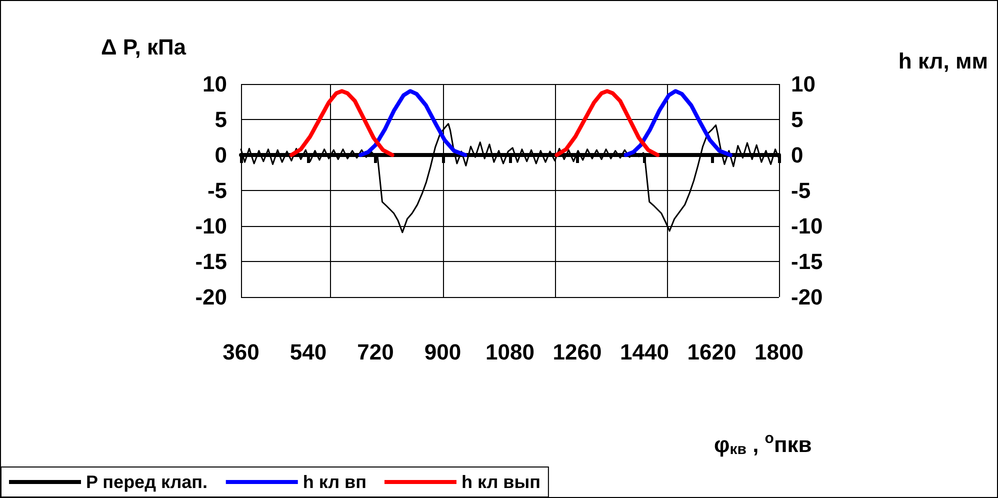 This screenshot has height=498, width=998. I want to click on x-tick-label: 1260, so click(577, 352).